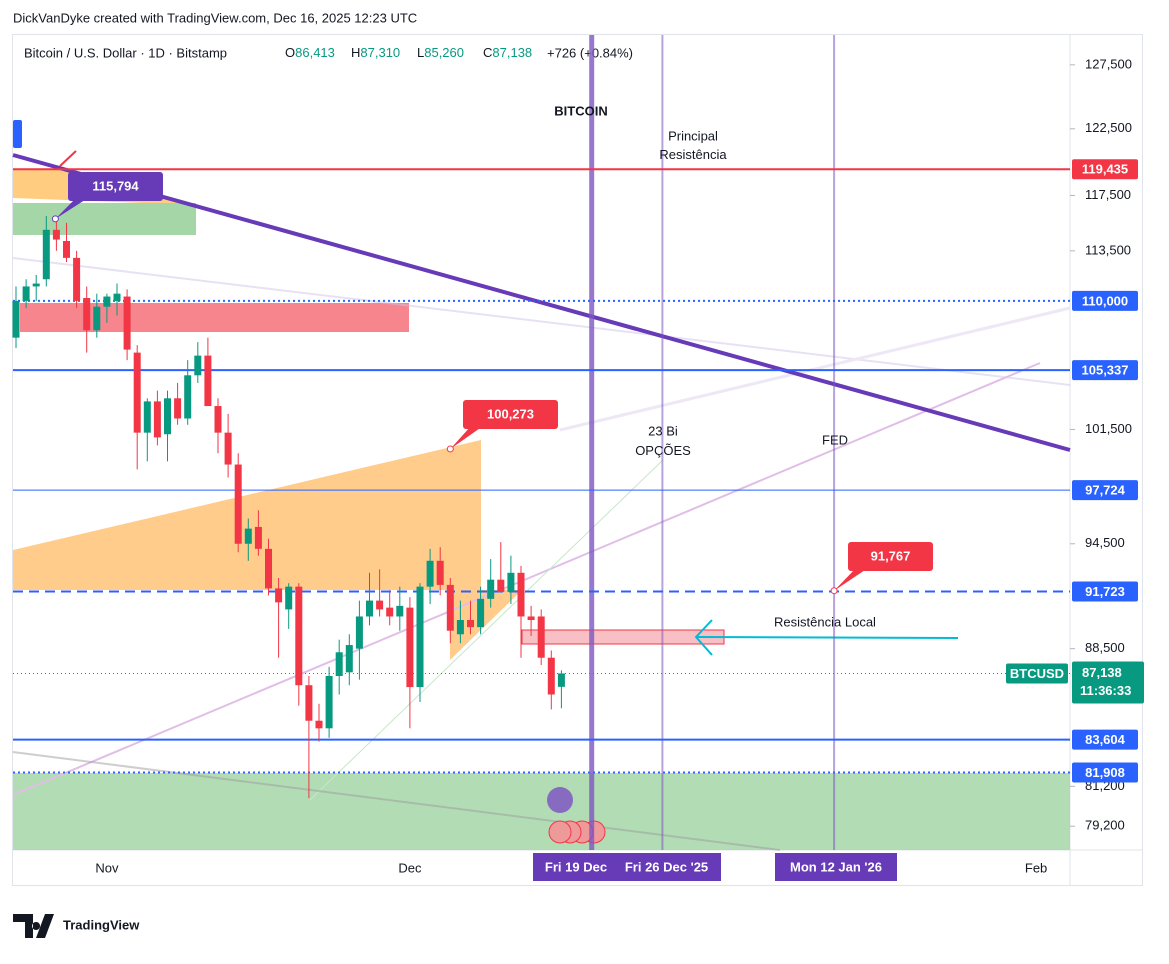  What do you see at coordinates (17, 134) in the screenshot?
I see `tab` at bounding box center [17, 134].